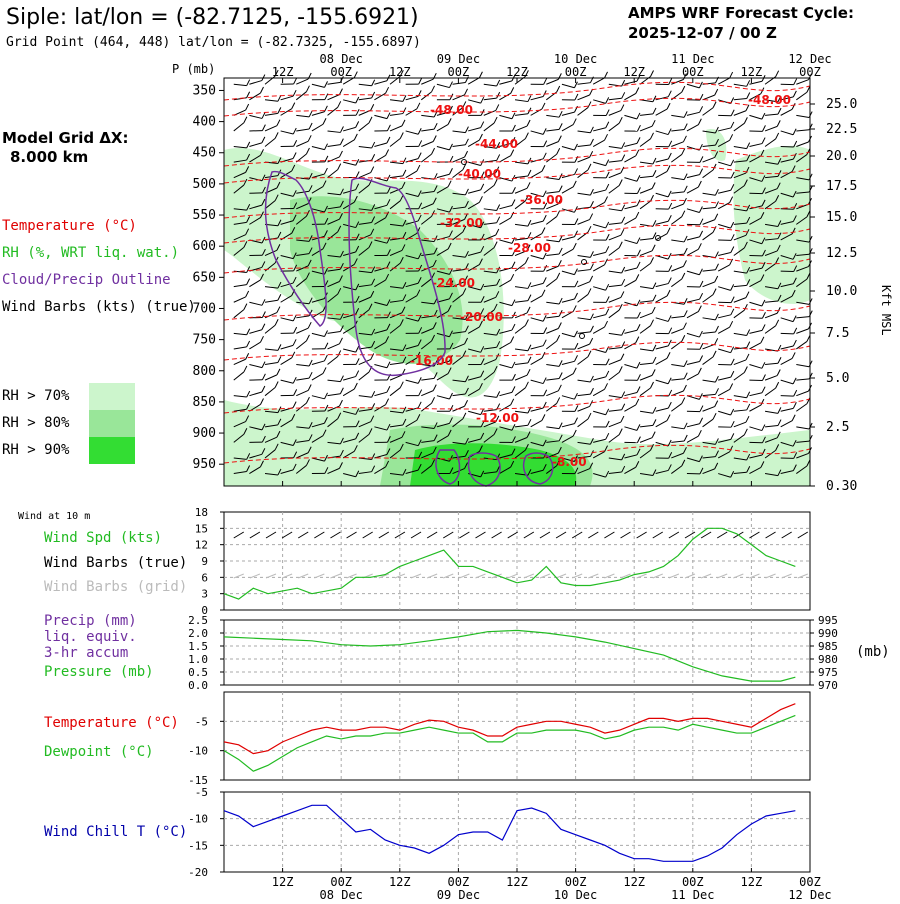  I want to click on panel-ytick-label: 1.5, so click(198, 646).